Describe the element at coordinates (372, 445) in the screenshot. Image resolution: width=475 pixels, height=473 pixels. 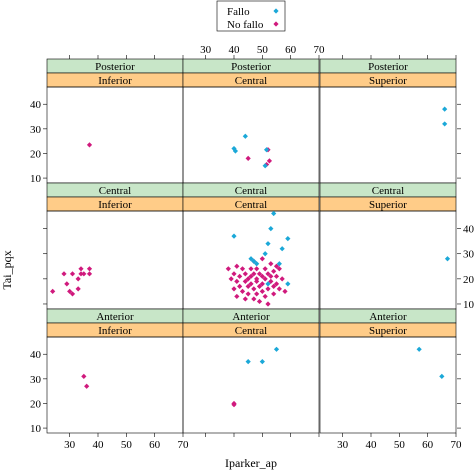
I see `x-tick-label: 40` at that location.